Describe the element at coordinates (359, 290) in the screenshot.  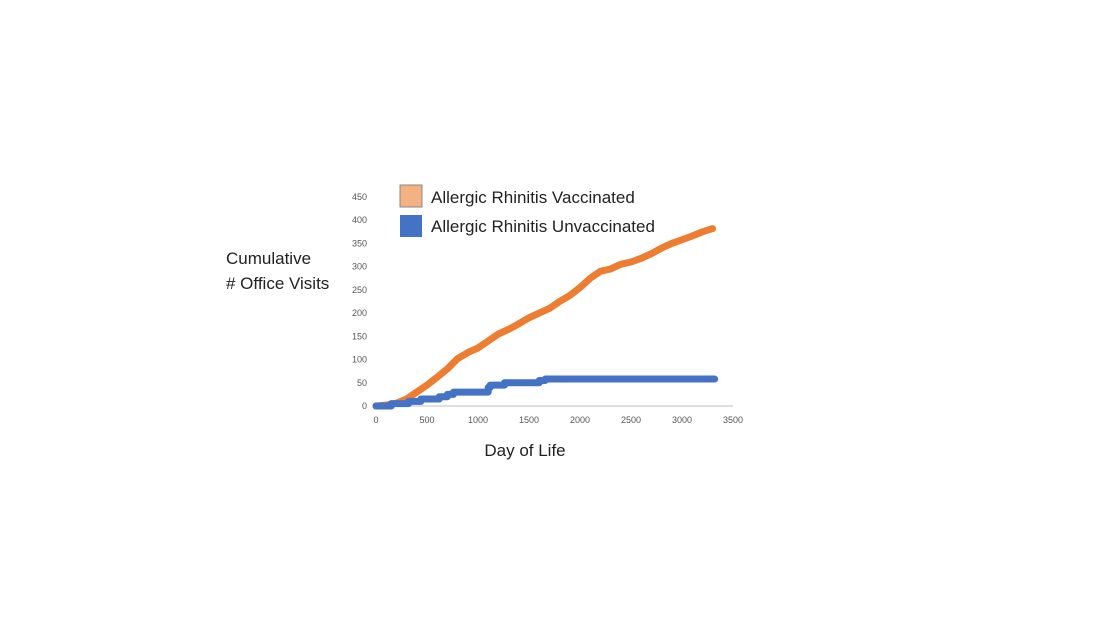
I see `y-tick-label: 250` at that location.